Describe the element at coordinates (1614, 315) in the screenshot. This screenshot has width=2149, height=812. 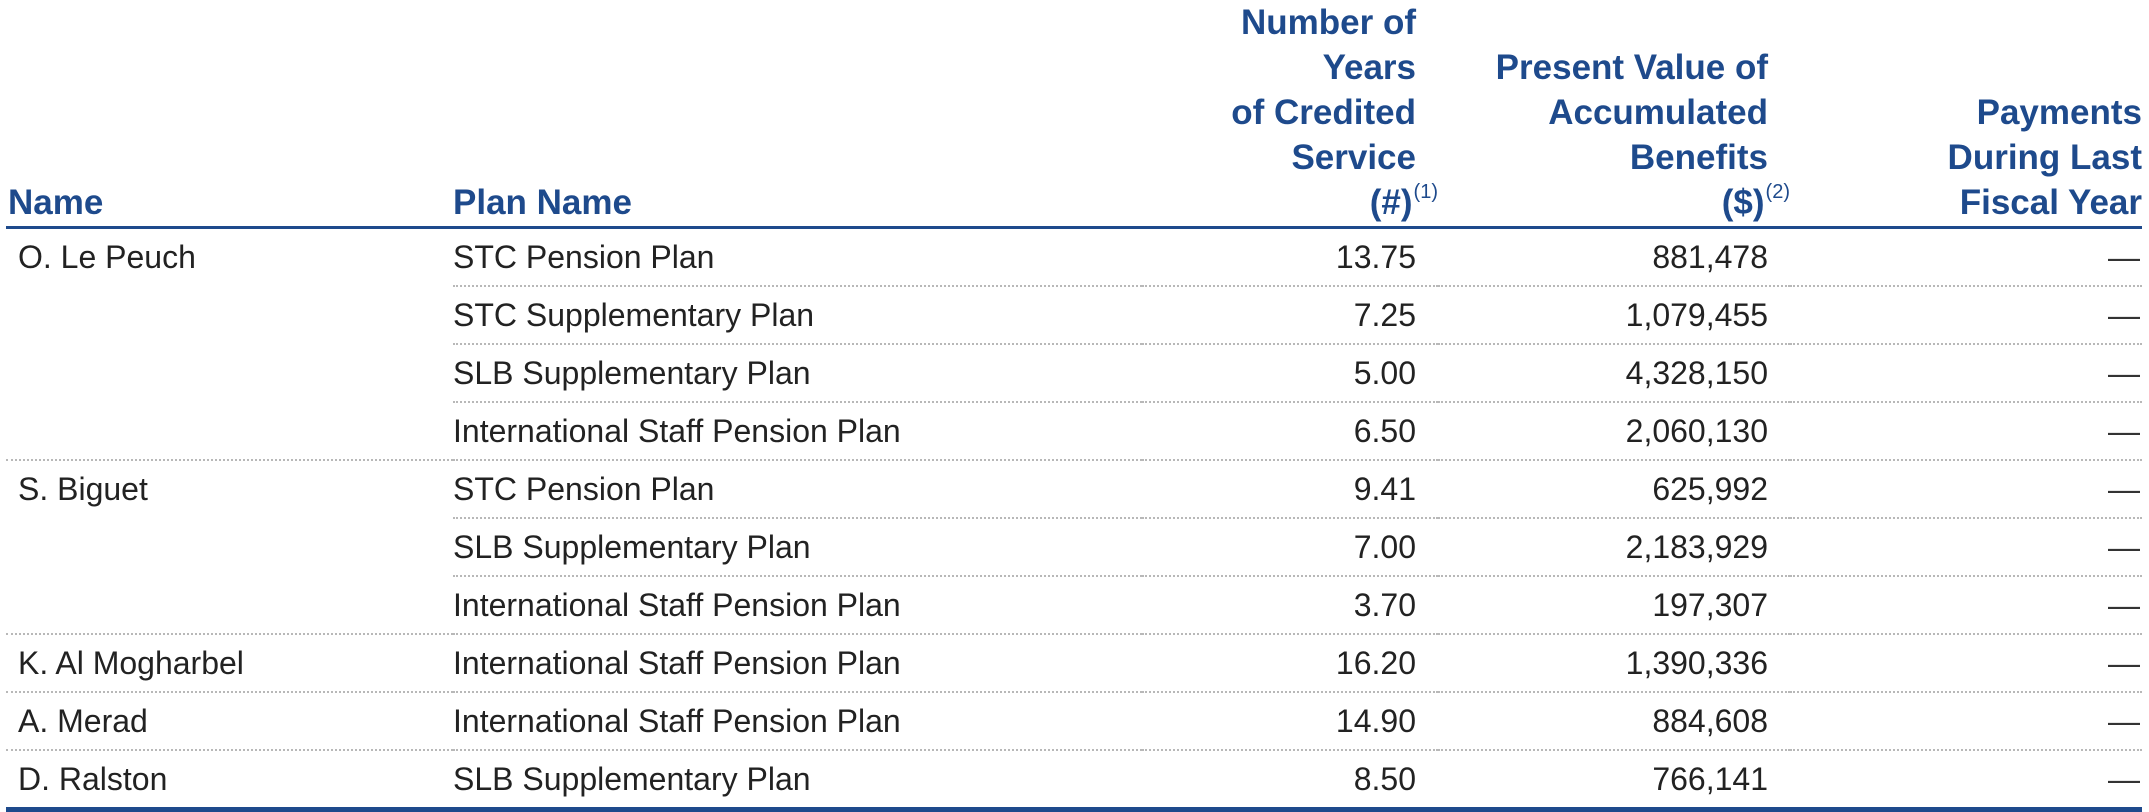
I see `present-value-cell: 1,079,455` at that location.